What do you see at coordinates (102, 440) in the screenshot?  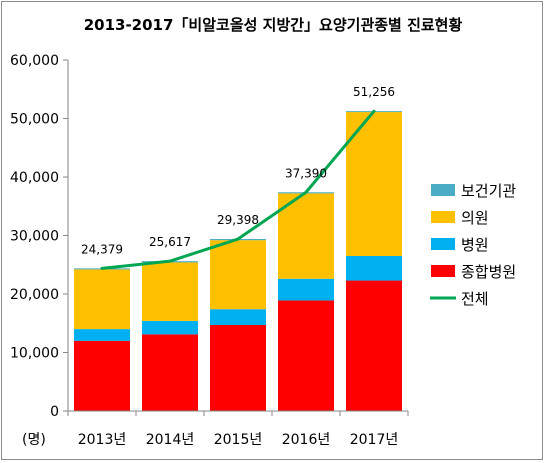 I see `x-tick-label: 2013년` at bounding box center [102, 440].